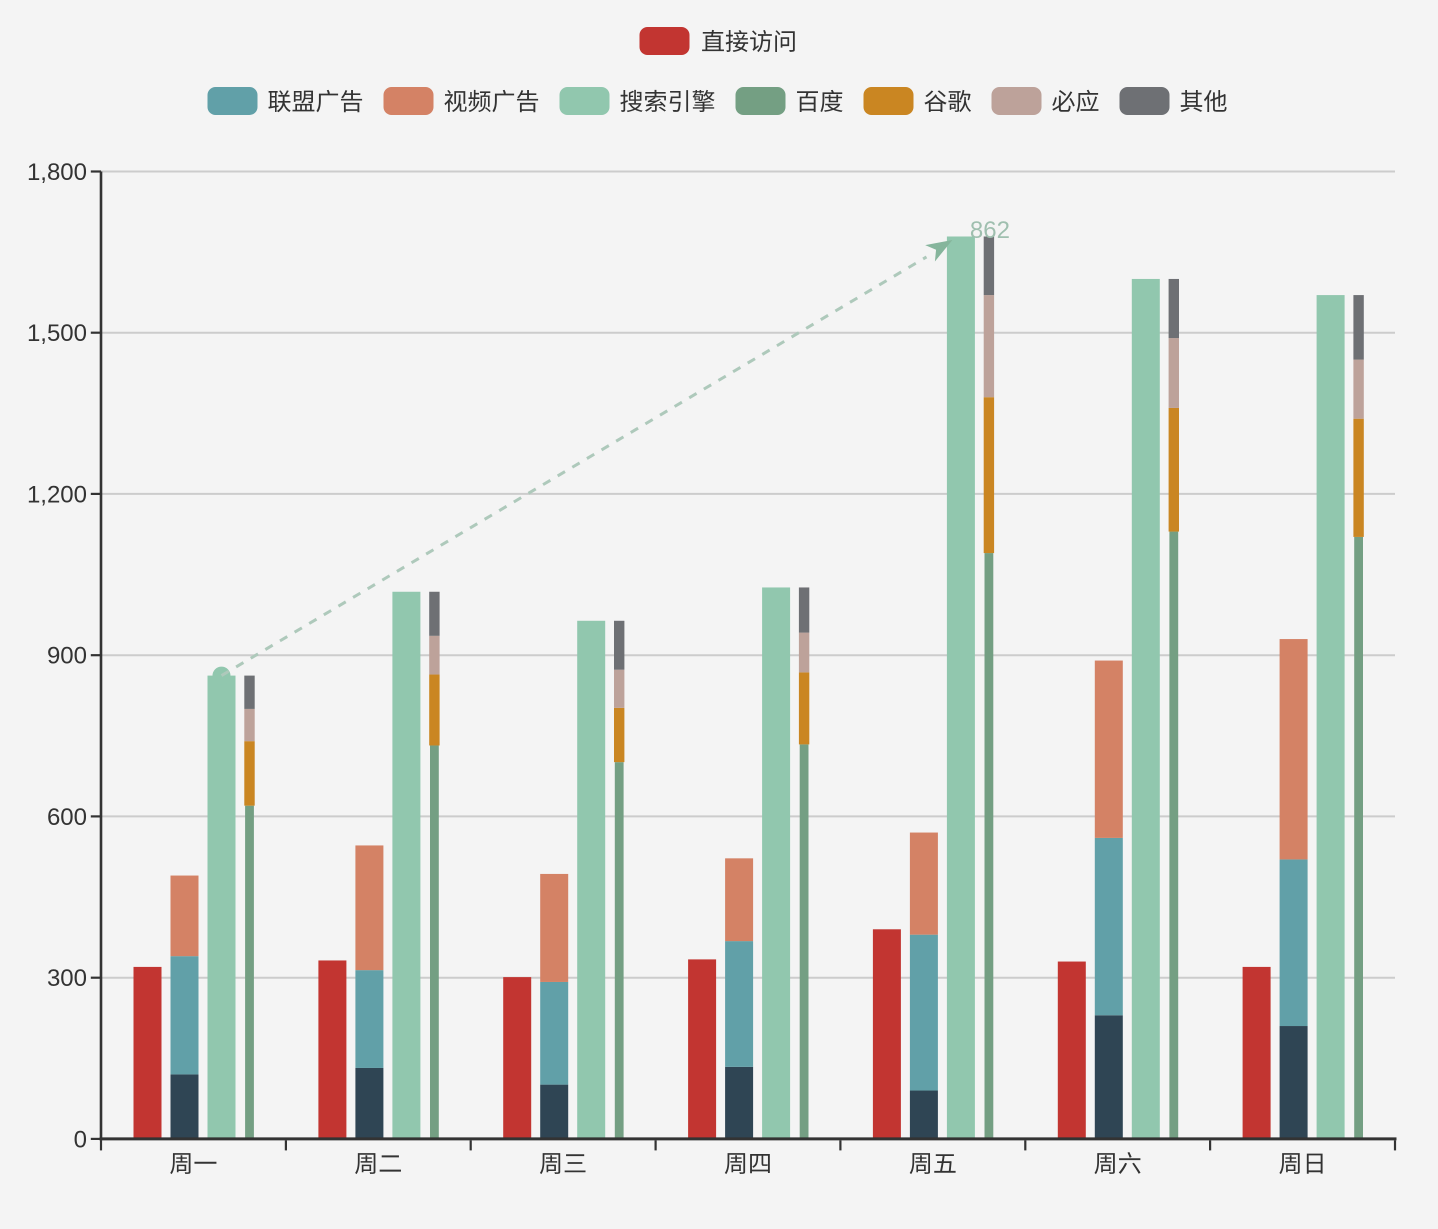 The image size is (1438, 1229). I want to click on svg-text: 1,500, so click(57, 333).